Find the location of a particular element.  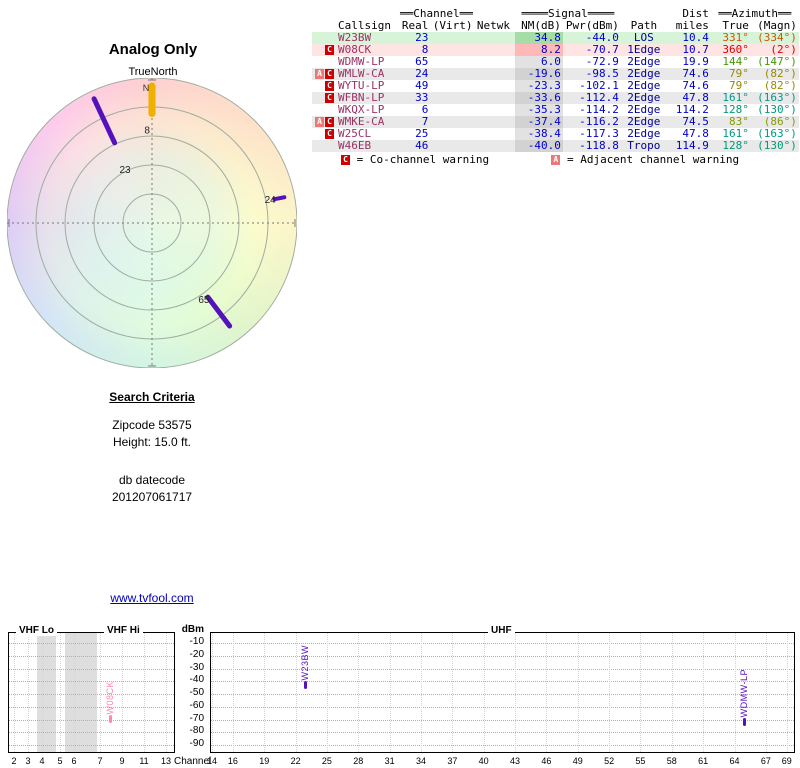

adjacent-channel-badge: A is located at coordinates (319, 122).